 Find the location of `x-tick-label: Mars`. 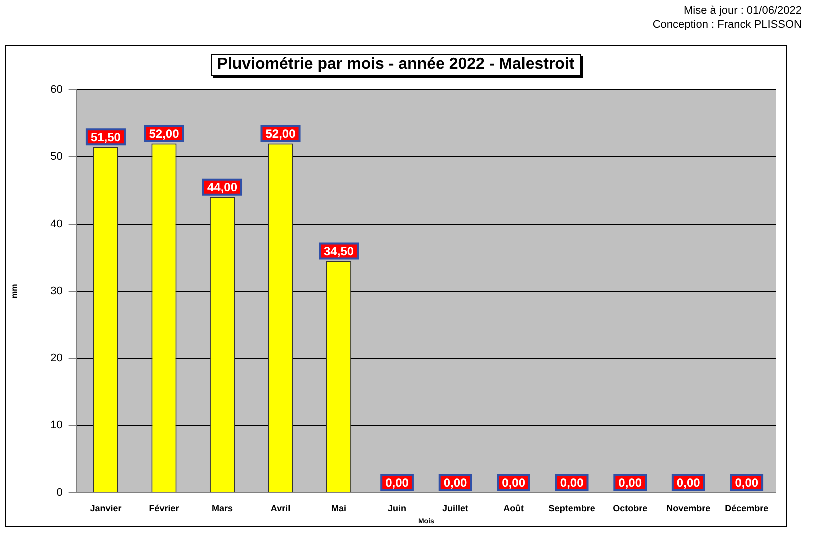

x-tick-label: Mars is located at coordinates (222, 509).